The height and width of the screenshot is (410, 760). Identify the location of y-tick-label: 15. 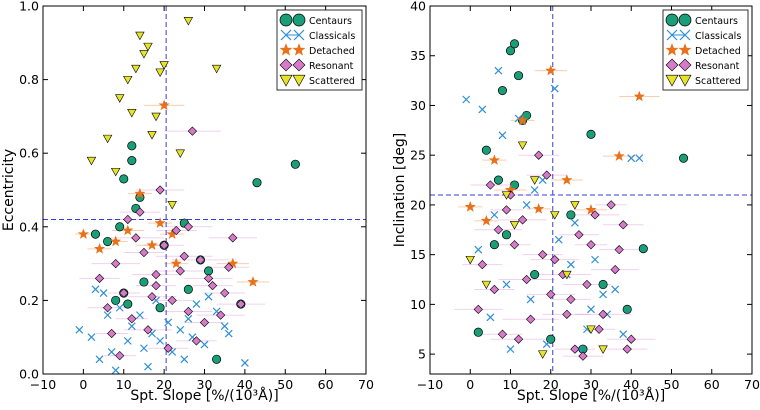
(418, 254).